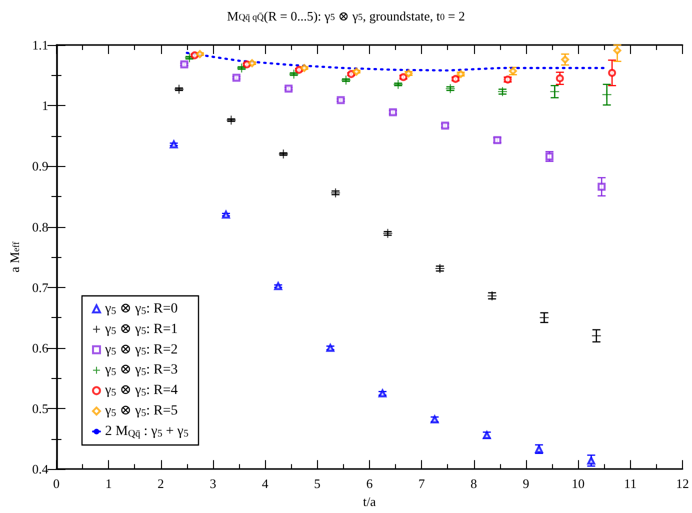 This screenshot has height=513, width=692. I want to click on chart-title: MQq̄ qQ̄(R = 0...5): γ5 ⊗ γ5, groundstate, t0 = 2, so click(346, 16).